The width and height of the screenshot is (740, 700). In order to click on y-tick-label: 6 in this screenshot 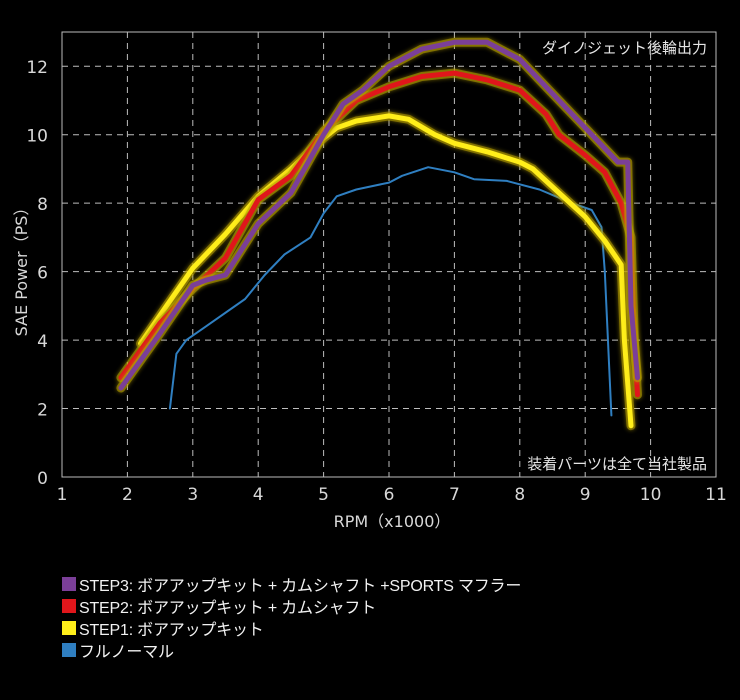, I will do `click(42, 274)`.